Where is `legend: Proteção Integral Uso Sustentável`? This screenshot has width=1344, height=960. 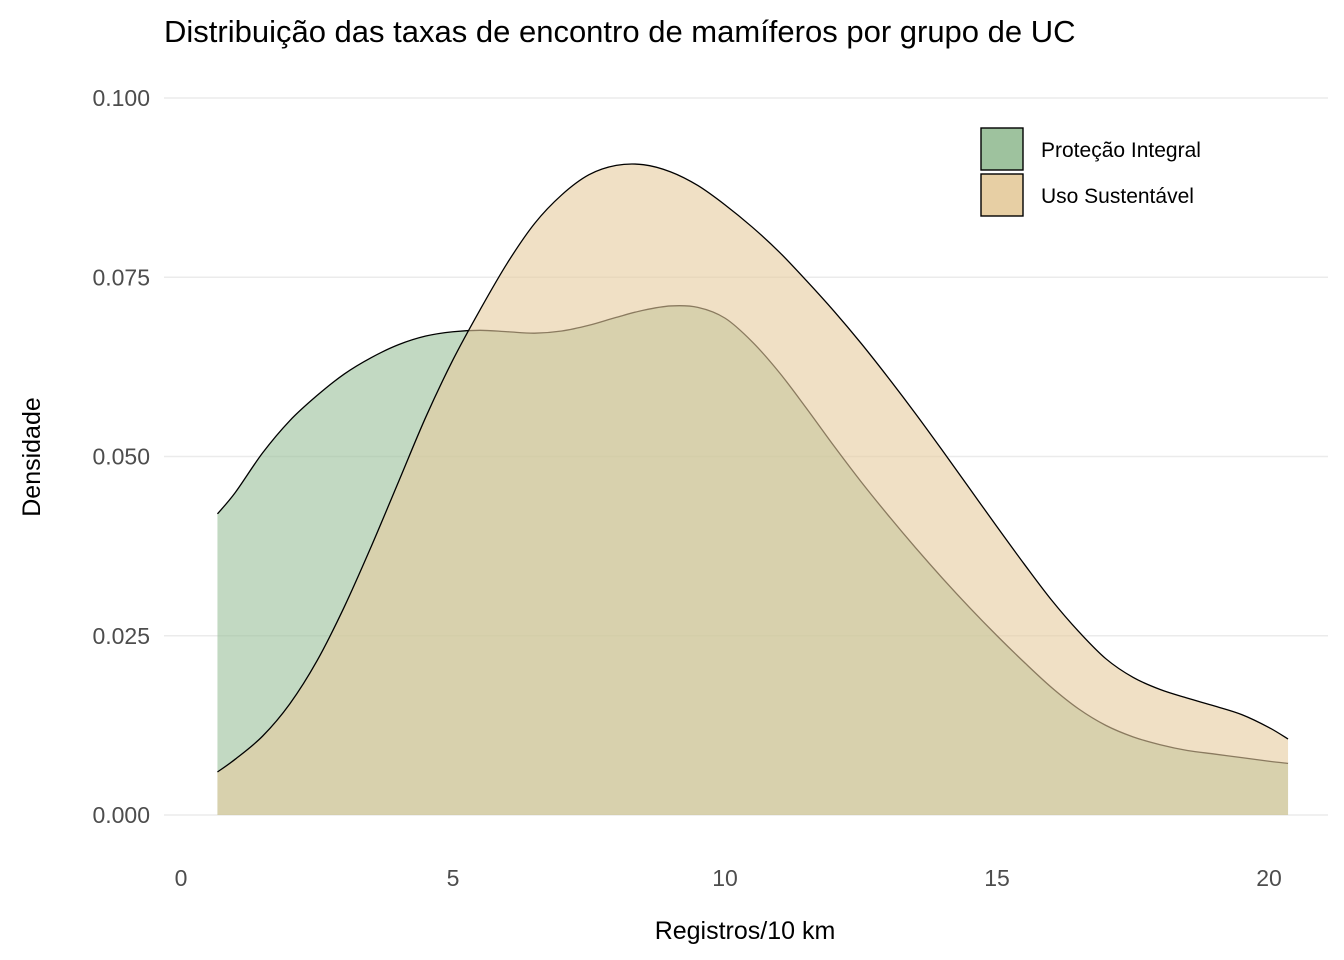
legend: Proteção Integral Uso Sustentável is located at coordinates (1090, 172).